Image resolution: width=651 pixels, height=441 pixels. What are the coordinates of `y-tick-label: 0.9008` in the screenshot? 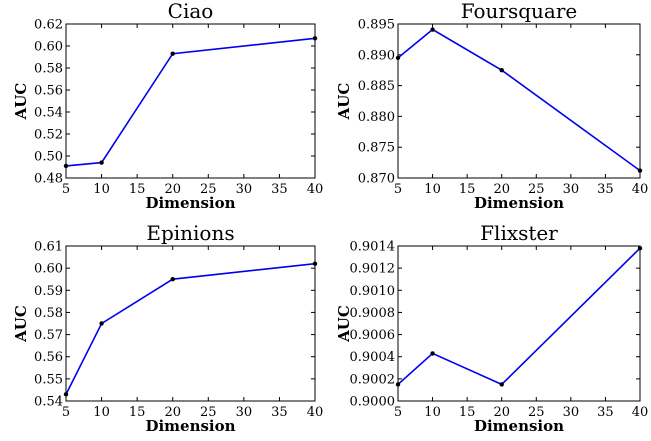 It's located at (373, 313).